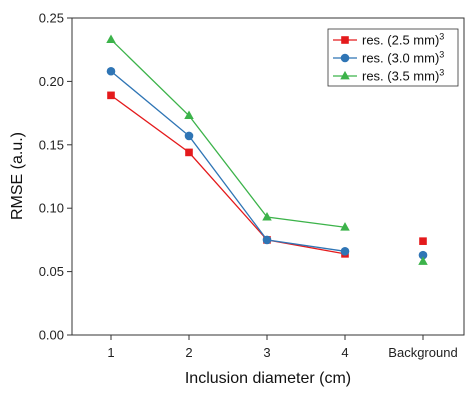  Describe the element at coordinates (403, 58) in the screenshot. I see `legend-label: res. (3.0 mm)3` at that location.